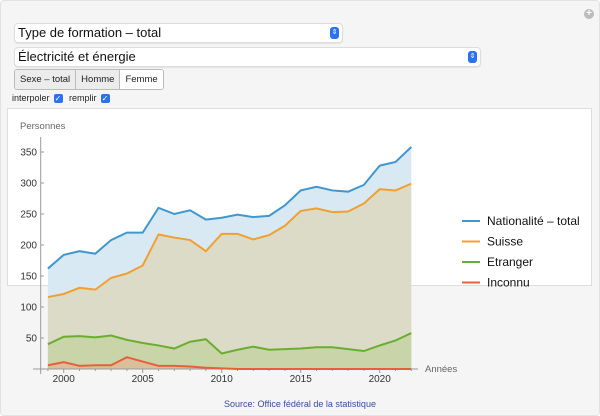 This screenshot has height=416, width=600. I want to click on sex-segmented-control: Sexe – total Homme Femme, so click(89, 79).